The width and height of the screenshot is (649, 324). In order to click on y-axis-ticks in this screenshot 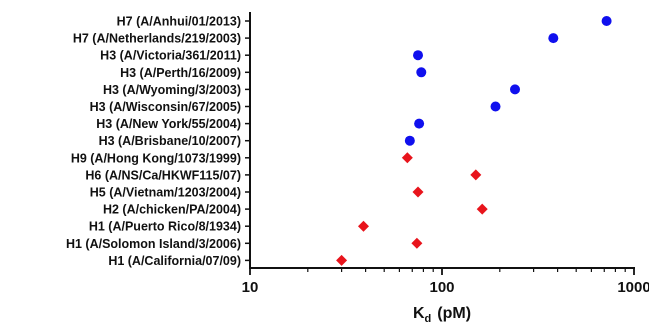, I will do `click(247, 141)`.